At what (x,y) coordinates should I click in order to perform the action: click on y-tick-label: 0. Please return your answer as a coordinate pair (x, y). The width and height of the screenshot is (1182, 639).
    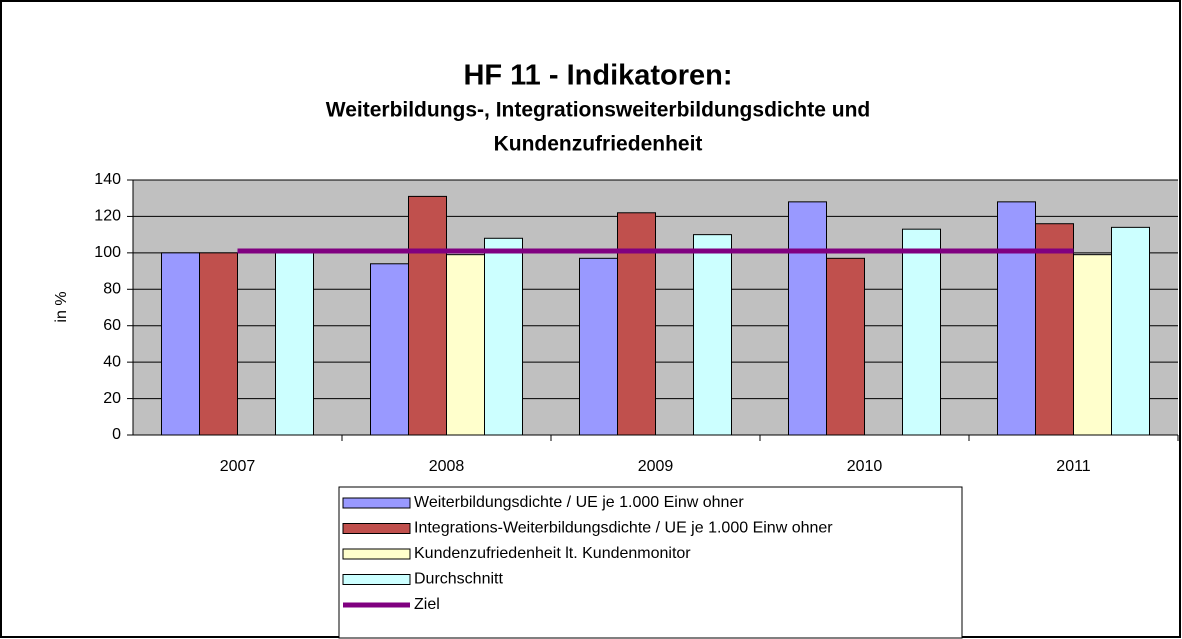
    Looking at the image, I should click on (116, 434).